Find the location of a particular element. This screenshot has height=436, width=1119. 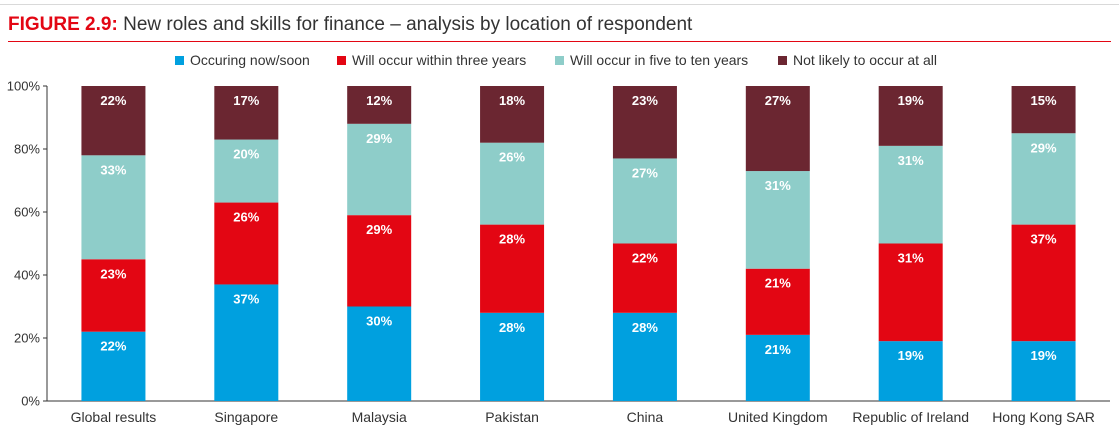

x-category-label: United Kingdom is located at coordinates (778, 417).